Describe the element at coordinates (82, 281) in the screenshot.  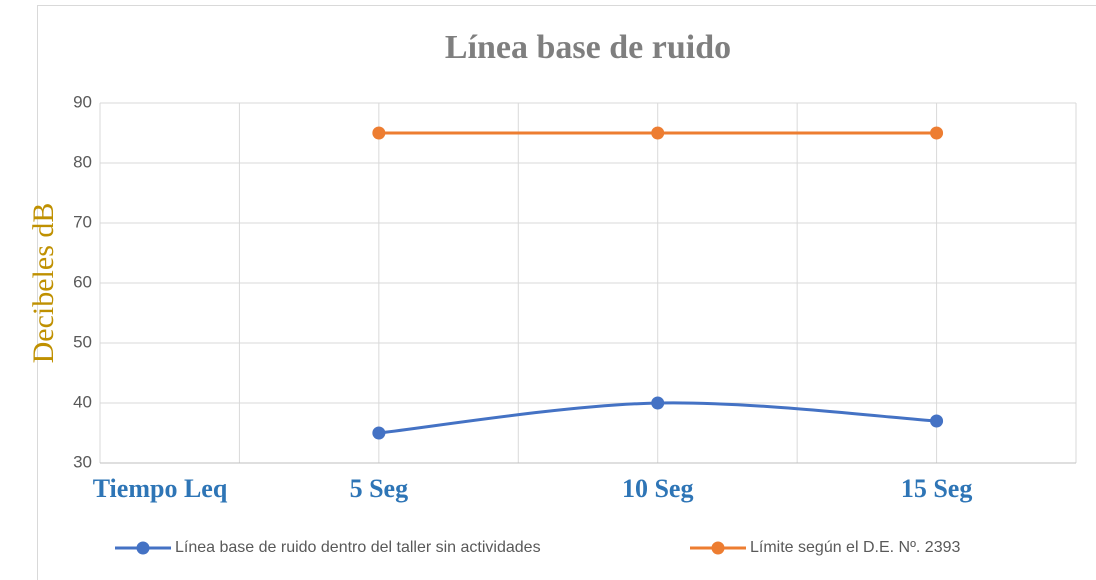
I see `y-tick-label: 60` at that location.